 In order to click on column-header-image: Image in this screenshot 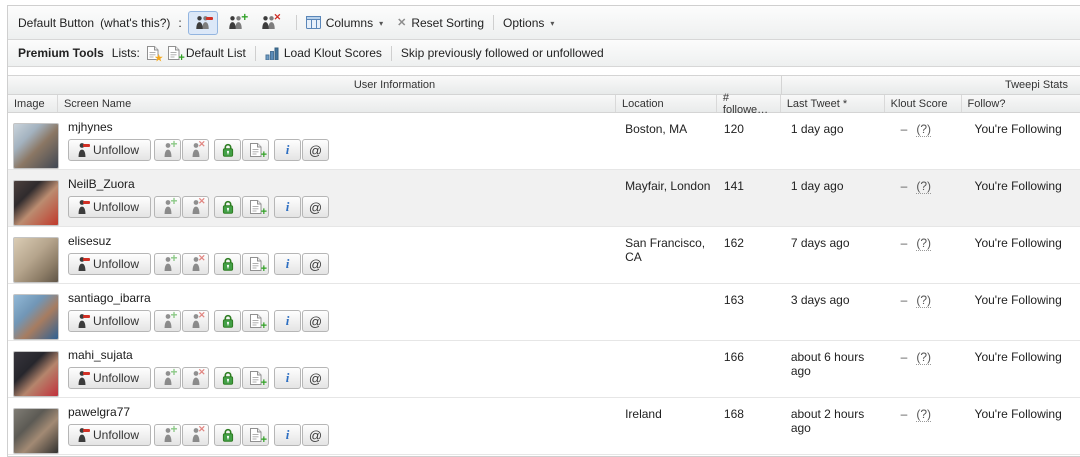, I will do `click(33, 103)`.